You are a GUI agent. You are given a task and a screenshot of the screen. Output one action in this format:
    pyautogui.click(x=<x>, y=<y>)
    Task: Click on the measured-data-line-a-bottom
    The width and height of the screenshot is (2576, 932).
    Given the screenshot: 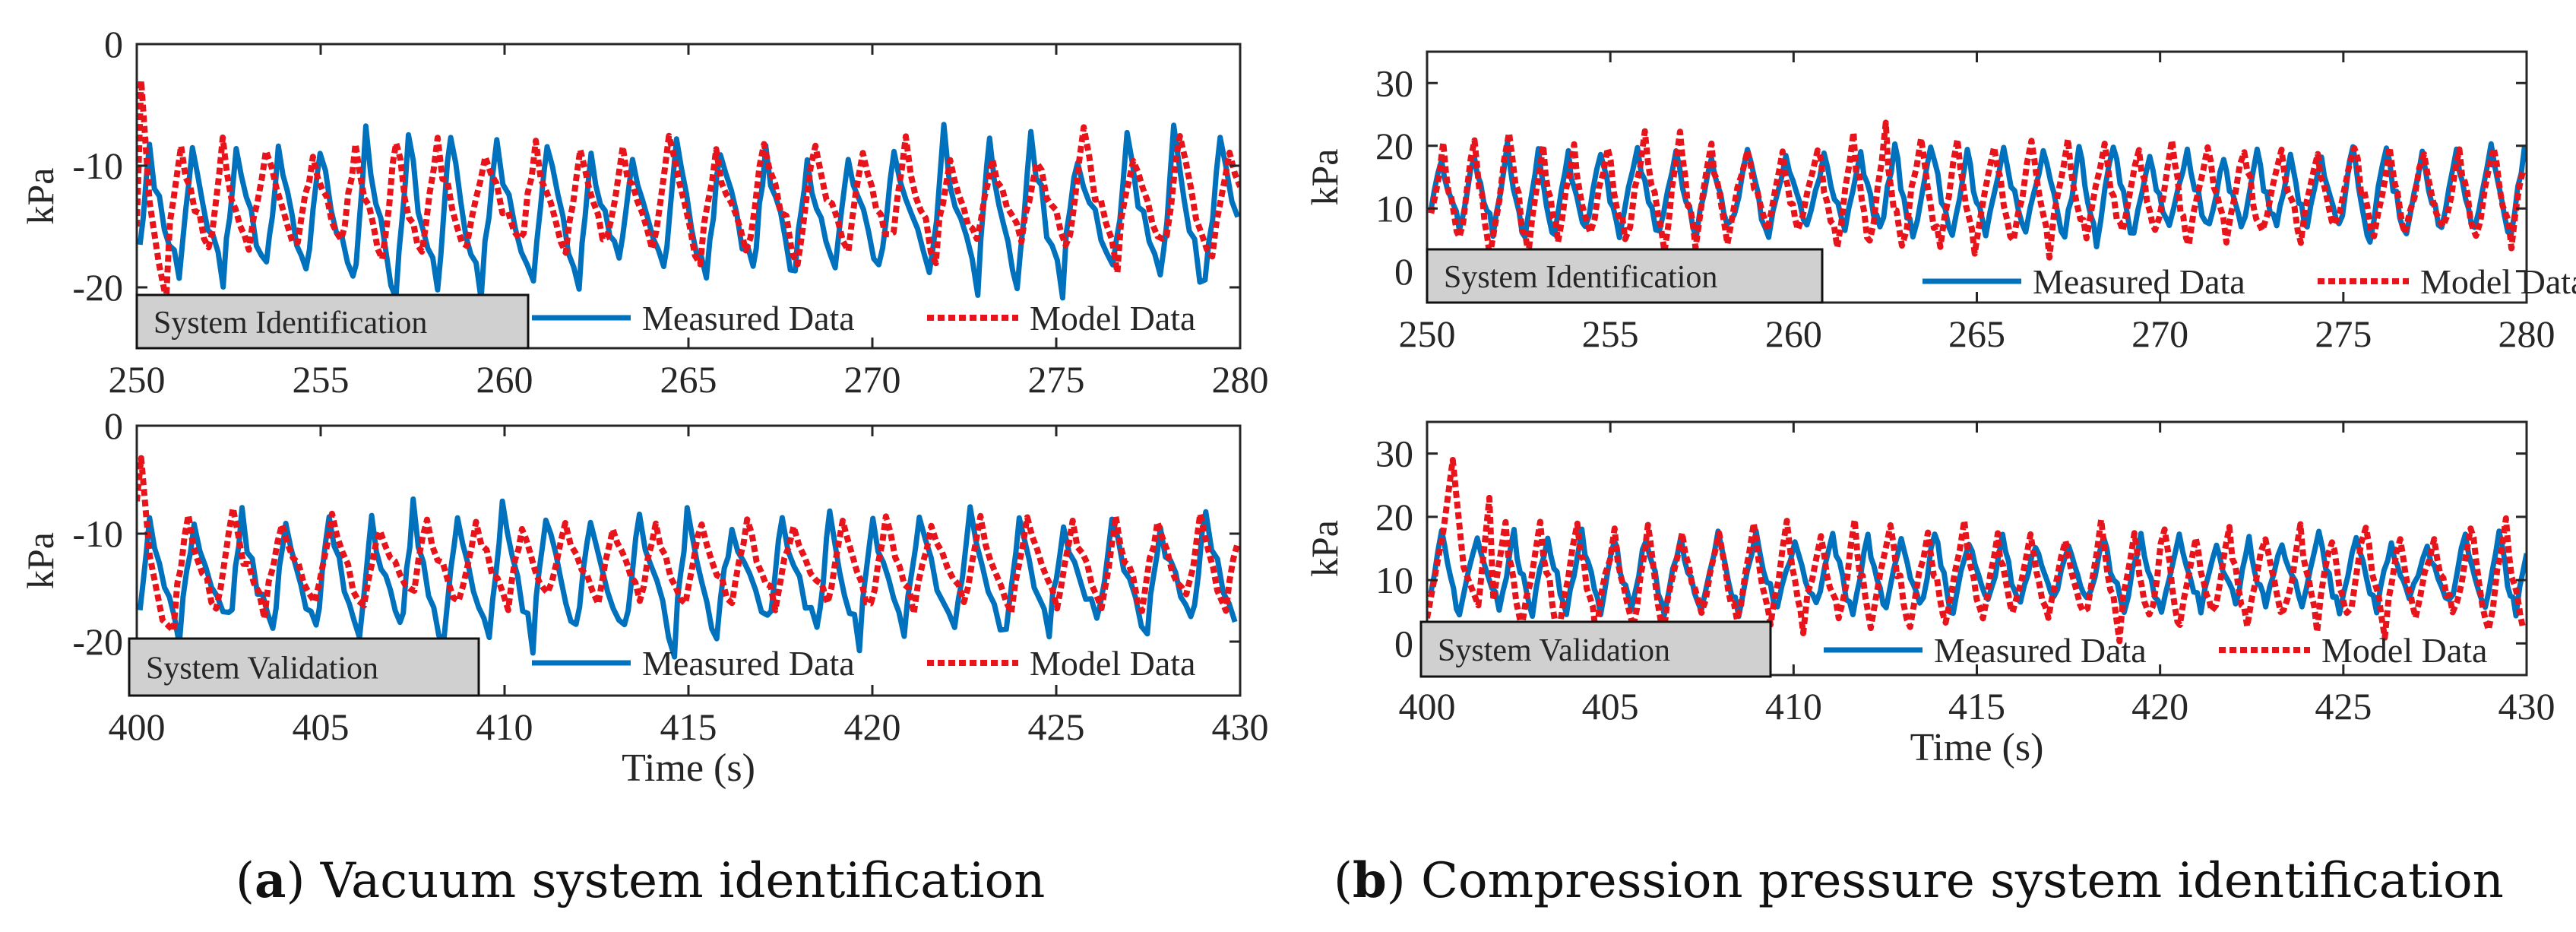 What is the action you would take?
    pyautogui.click(x=687, y=578)
    